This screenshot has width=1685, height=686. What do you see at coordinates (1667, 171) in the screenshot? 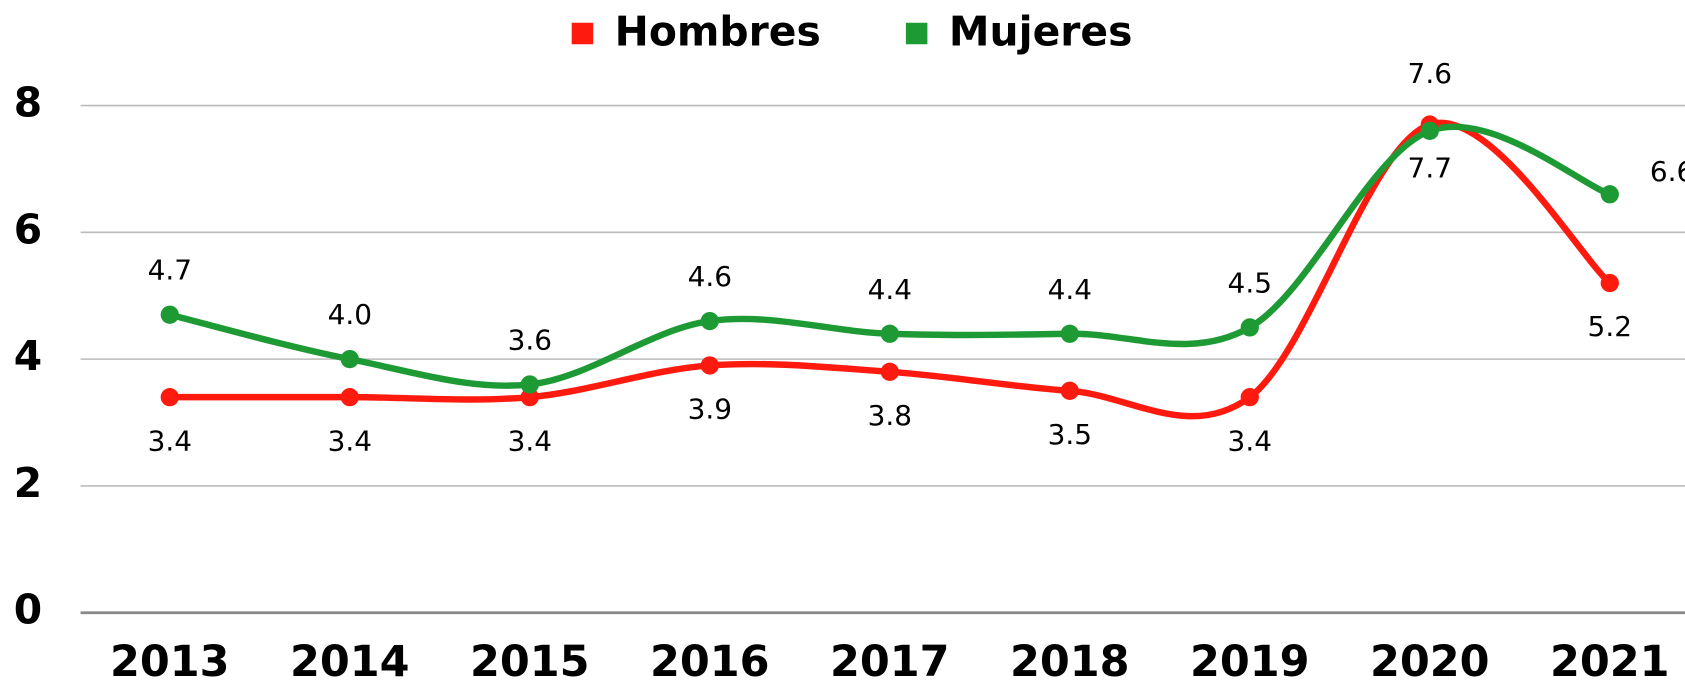
I see `data-label: 6.6` at bounding box center [1667, 171].